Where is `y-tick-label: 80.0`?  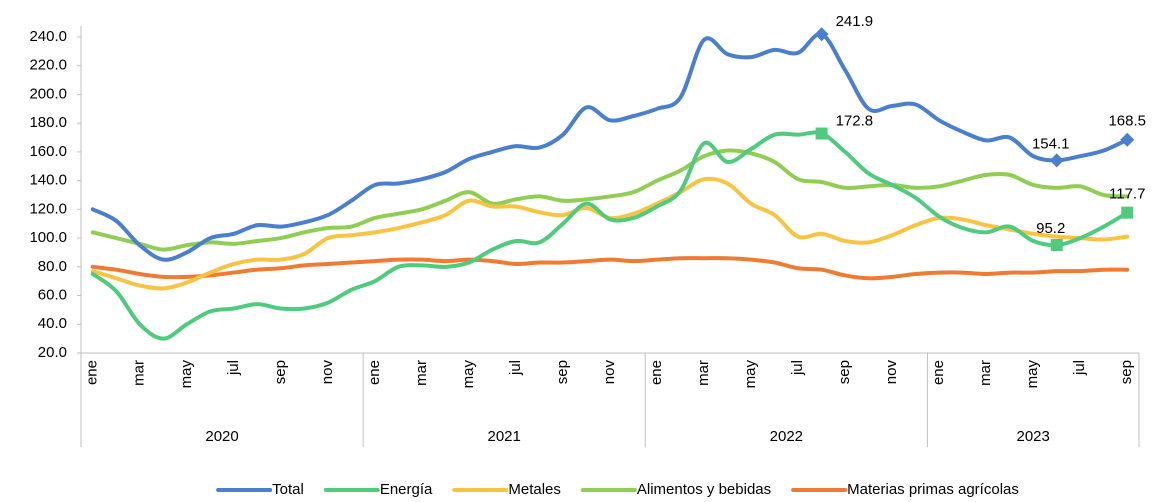 y-tick-label: 80.0 is located at coordinates (52, 266).